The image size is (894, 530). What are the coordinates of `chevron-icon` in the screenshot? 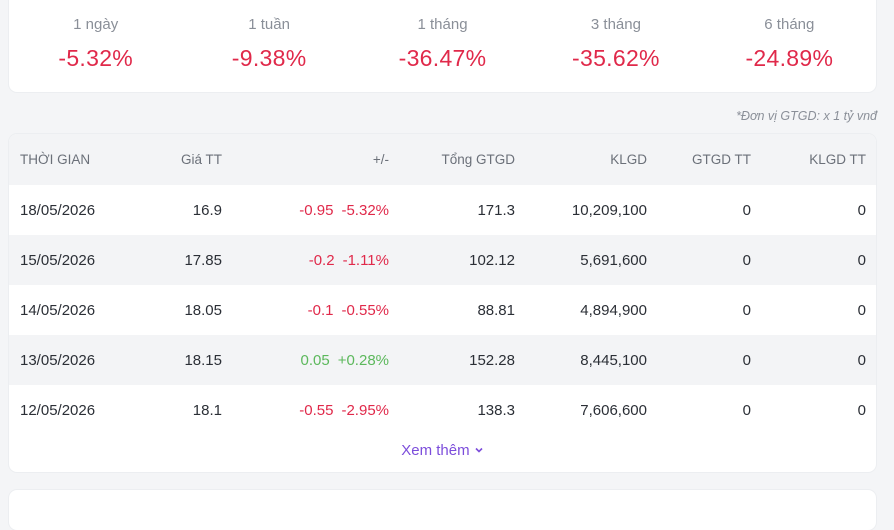 It's located at (479, 450).